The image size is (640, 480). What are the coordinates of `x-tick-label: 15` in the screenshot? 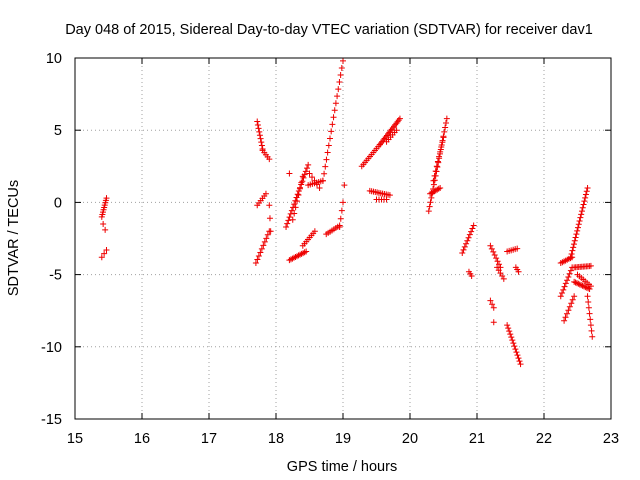 It's located at (75, 439).